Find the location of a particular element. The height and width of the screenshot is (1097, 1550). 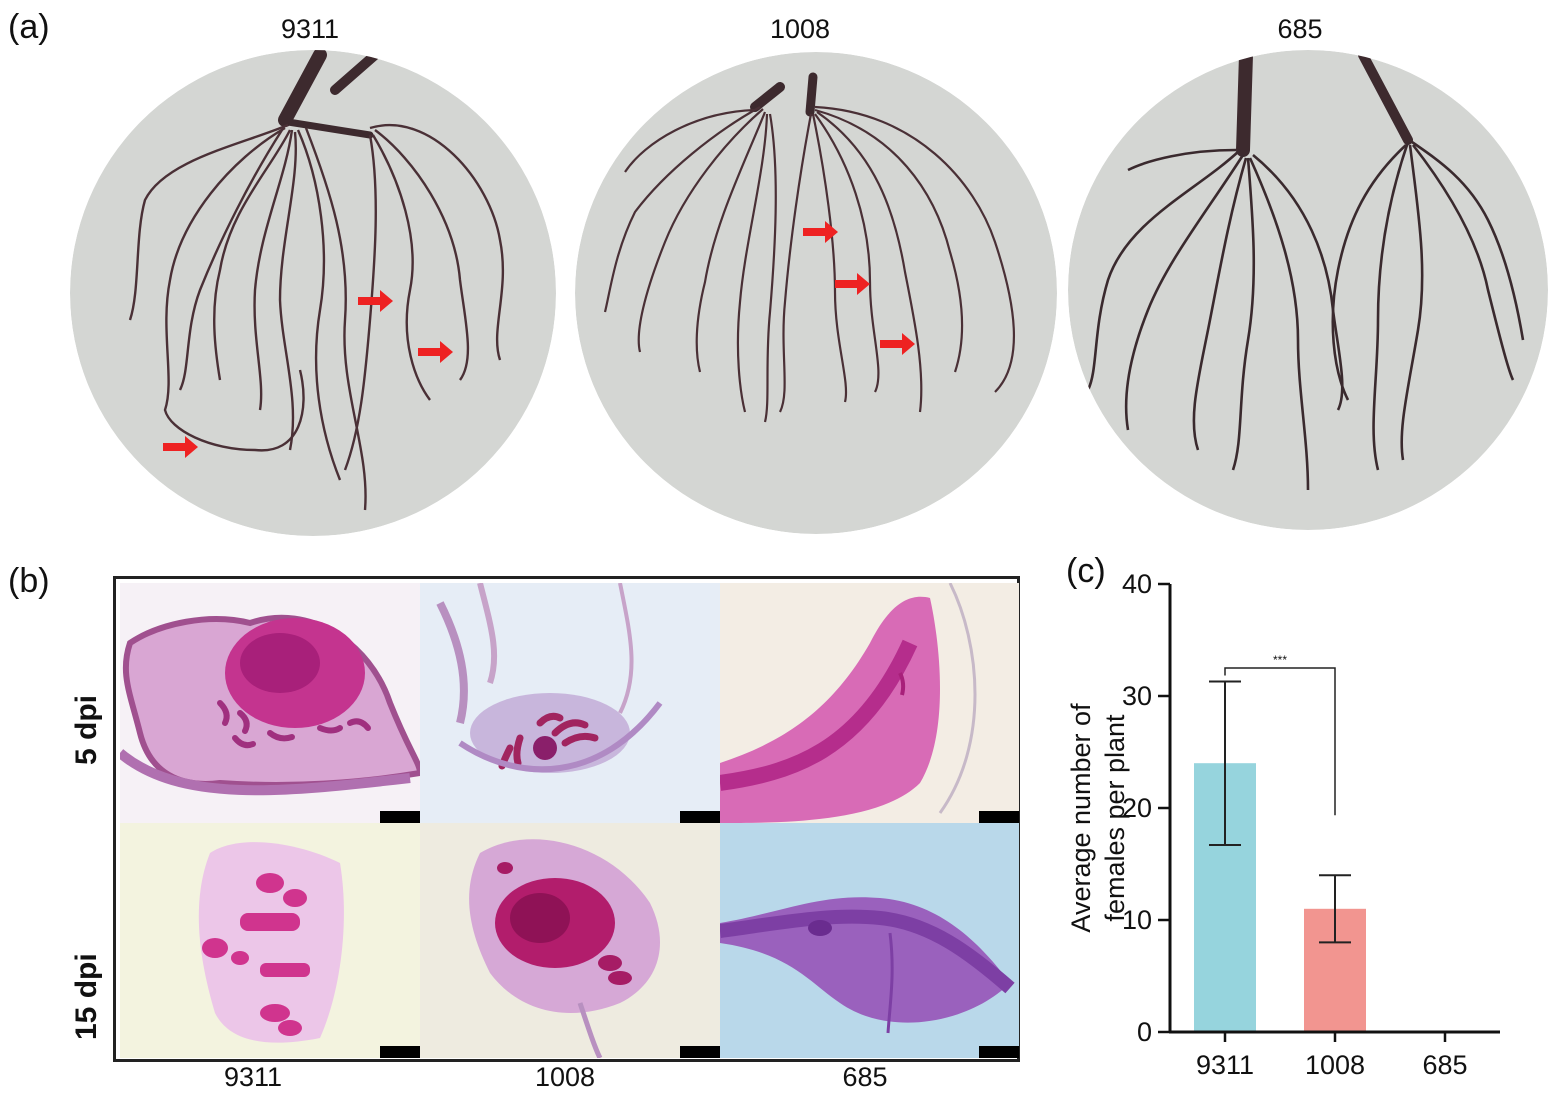

panel-a-title-1008: 1008 is located at coordinates (800, 29).